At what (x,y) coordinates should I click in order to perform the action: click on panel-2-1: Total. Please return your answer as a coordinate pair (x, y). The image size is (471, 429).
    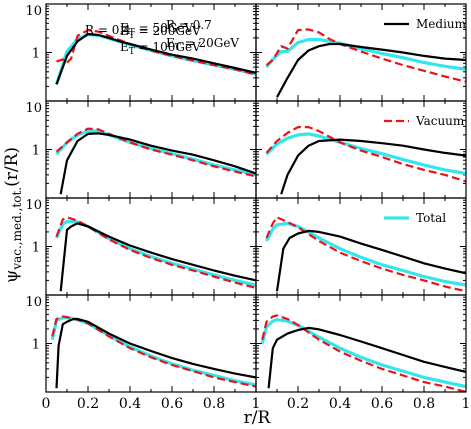
    Looking at the image, I should click on (361, 246).